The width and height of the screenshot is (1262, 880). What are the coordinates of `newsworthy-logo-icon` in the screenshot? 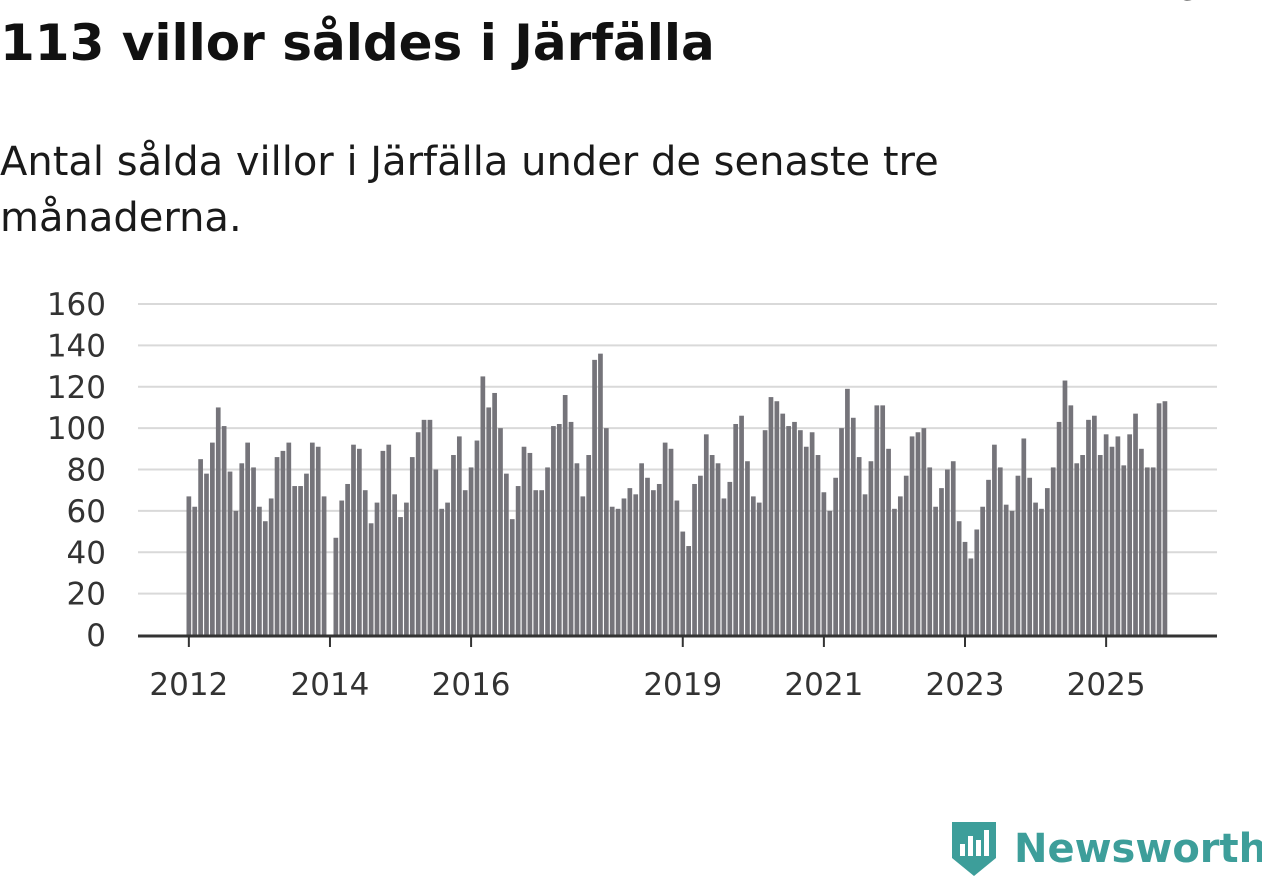 It's located at (974, 849).